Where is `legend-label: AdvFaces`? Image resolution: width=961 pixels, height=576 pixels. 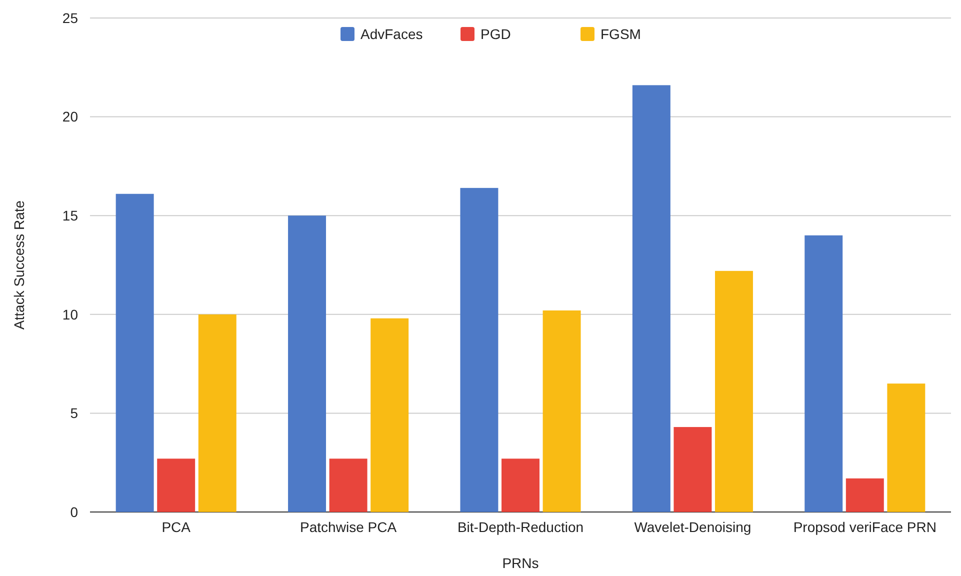
legend-label: AdvFaces is located at coordinates (391, 34).